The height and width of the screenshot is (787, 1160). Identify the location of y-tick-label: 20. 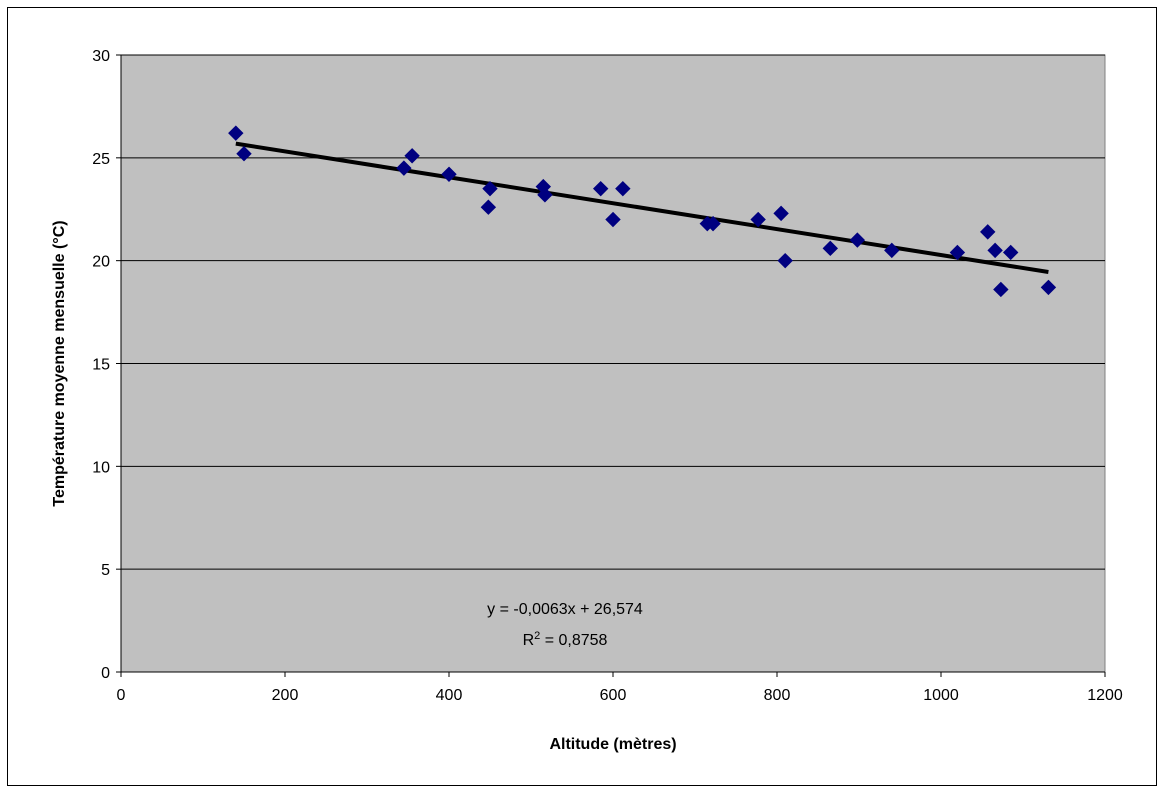
(101, 262).